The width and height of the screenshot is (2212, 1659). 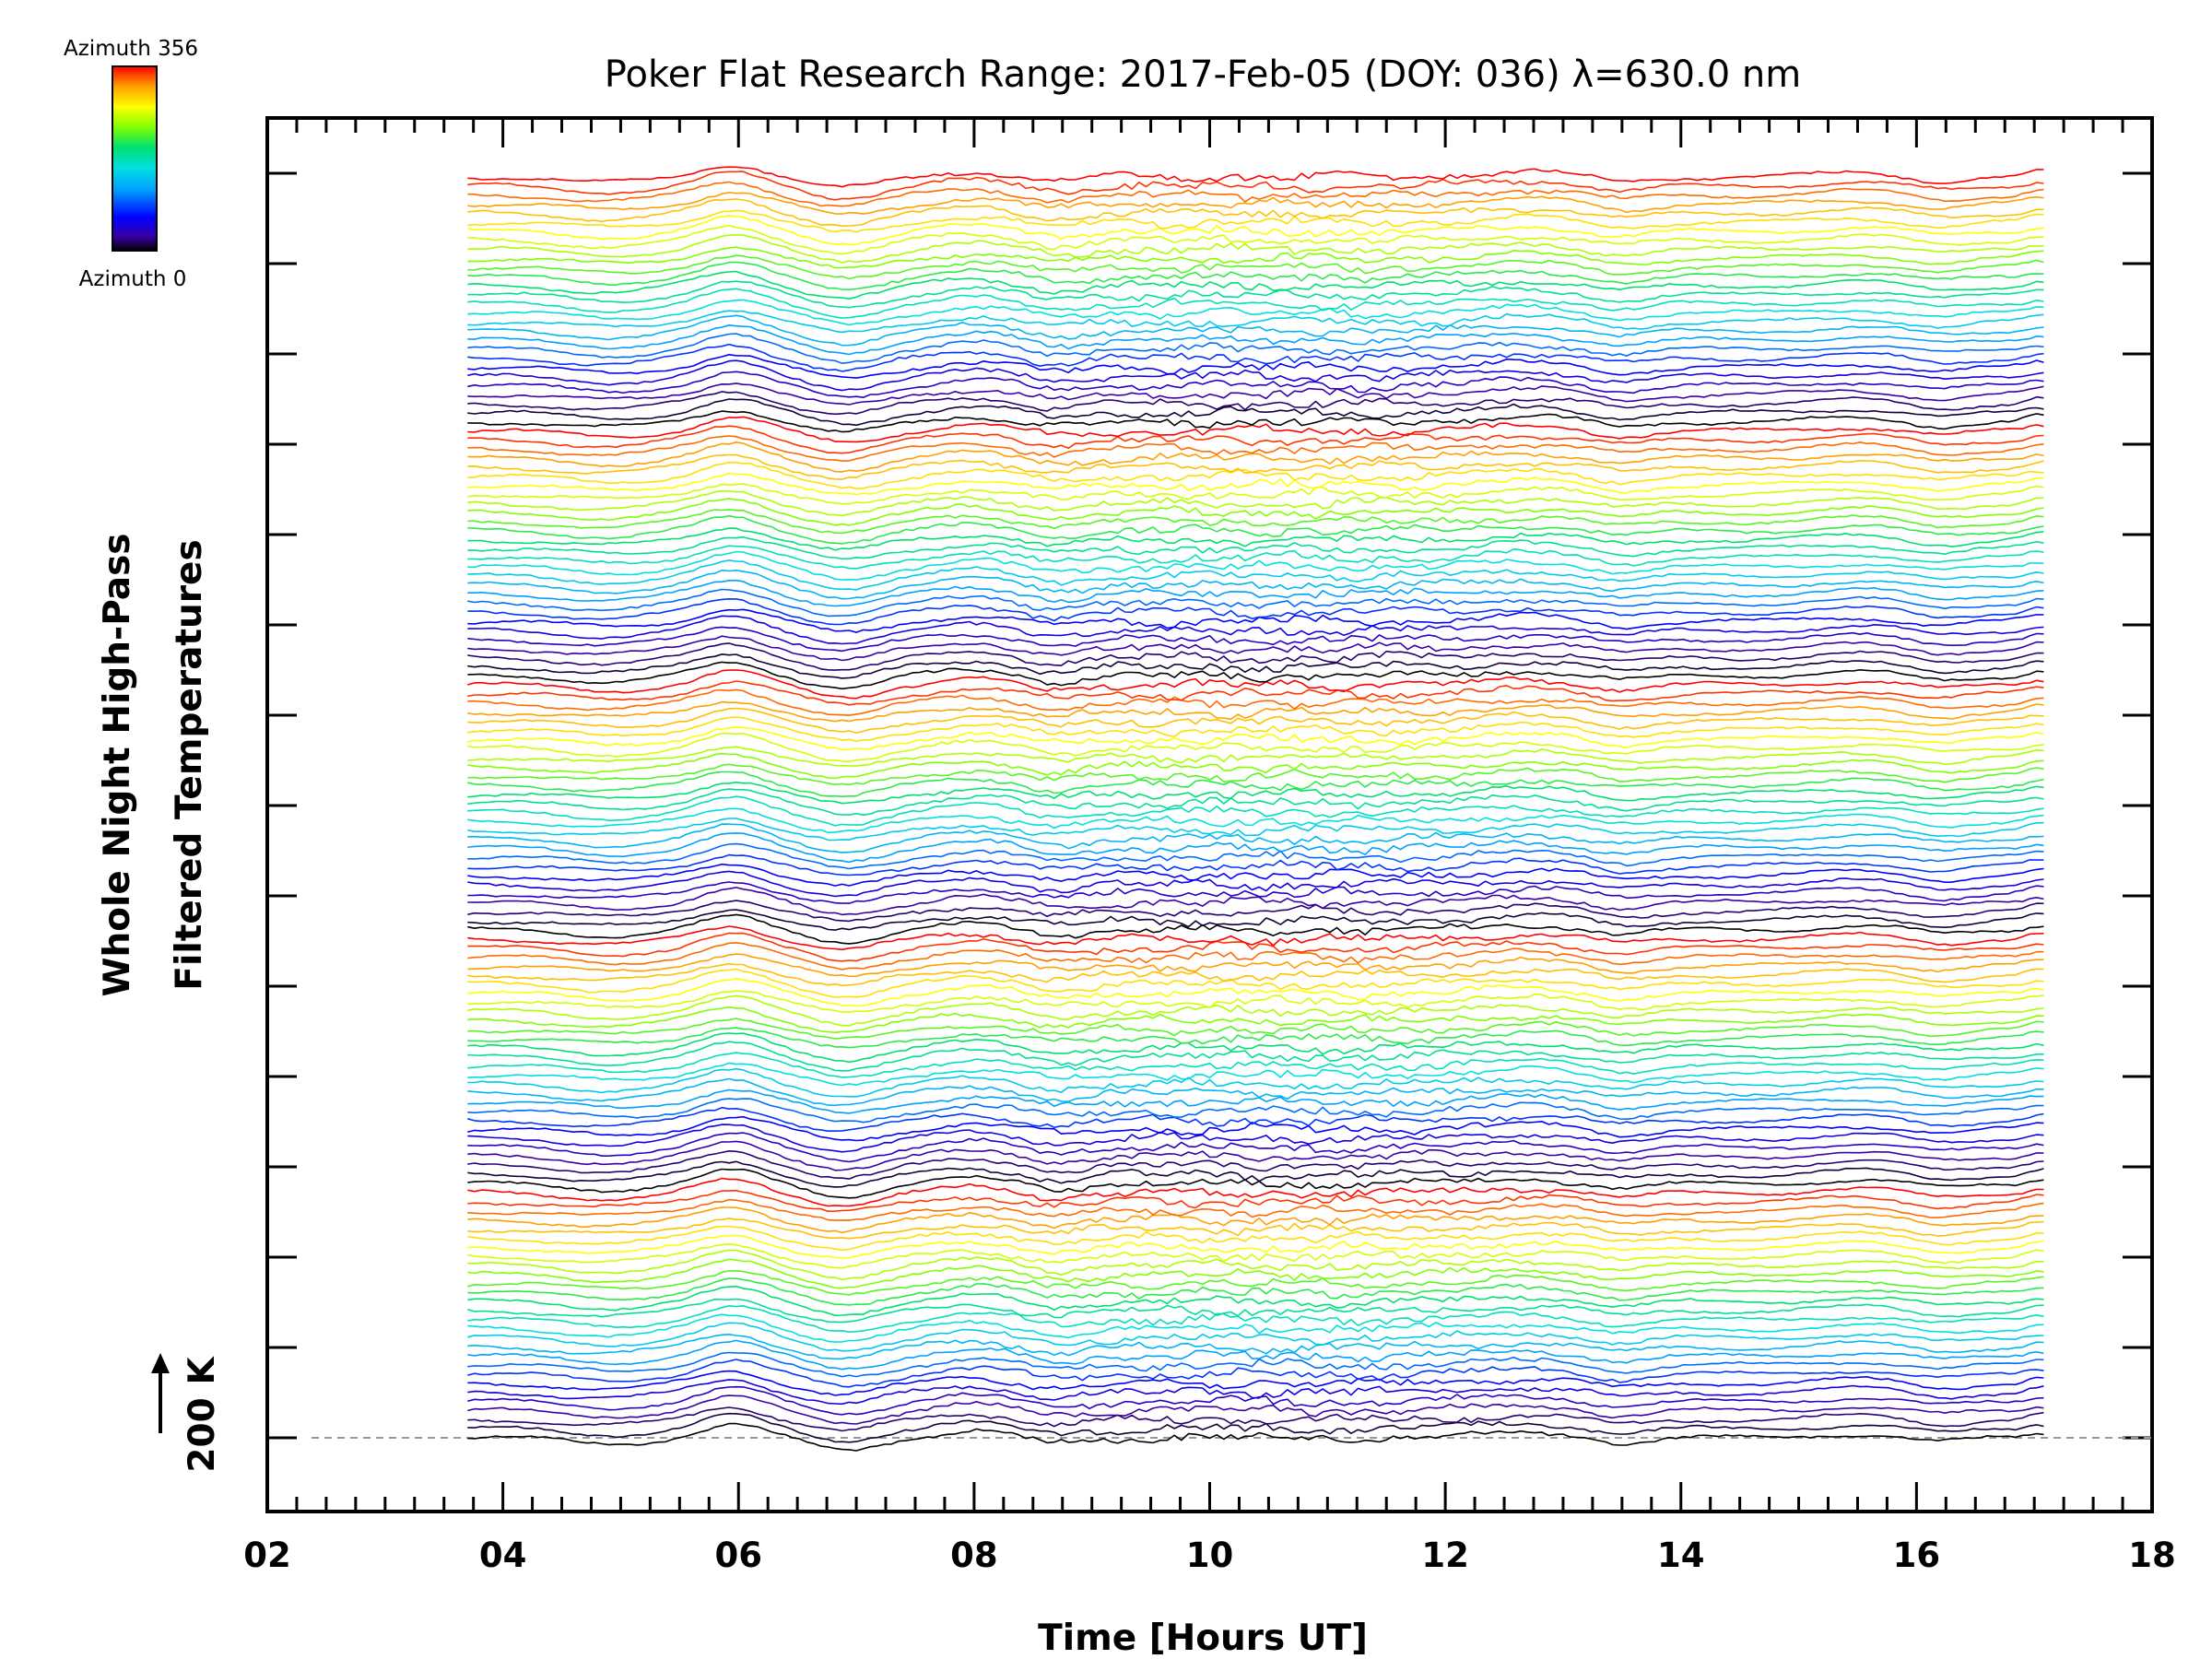 I want to click on colorbar-gradient, so click(x=135, y=158).